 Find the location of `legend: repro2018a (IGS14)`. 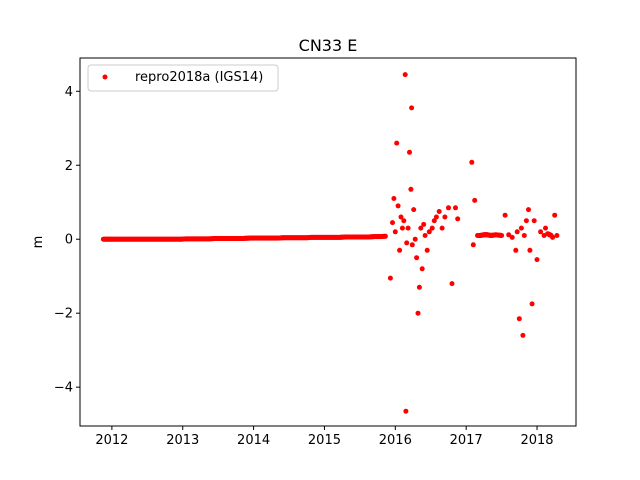

legend: repro2018a (IGS14) is located at coordinates (183, 78).